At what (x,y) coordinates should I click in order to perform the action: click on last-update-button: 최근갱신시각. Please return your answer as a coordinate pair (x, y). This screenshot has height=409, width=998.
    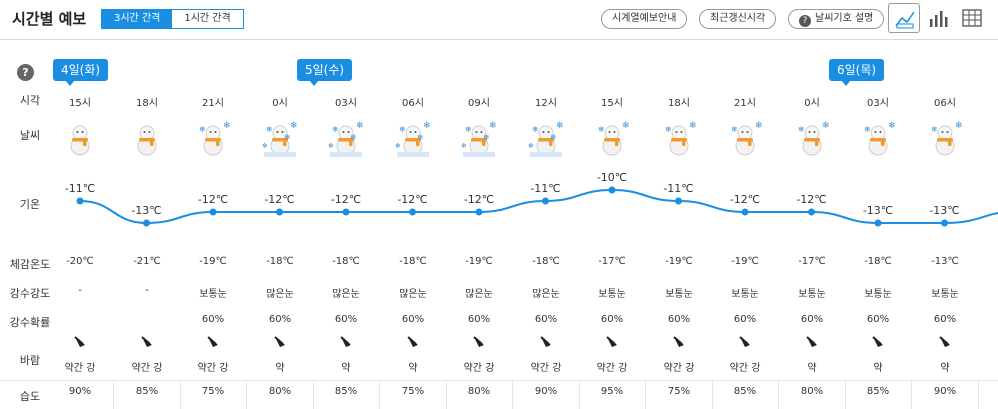
    Looking at the image, I should click on (738, 19).